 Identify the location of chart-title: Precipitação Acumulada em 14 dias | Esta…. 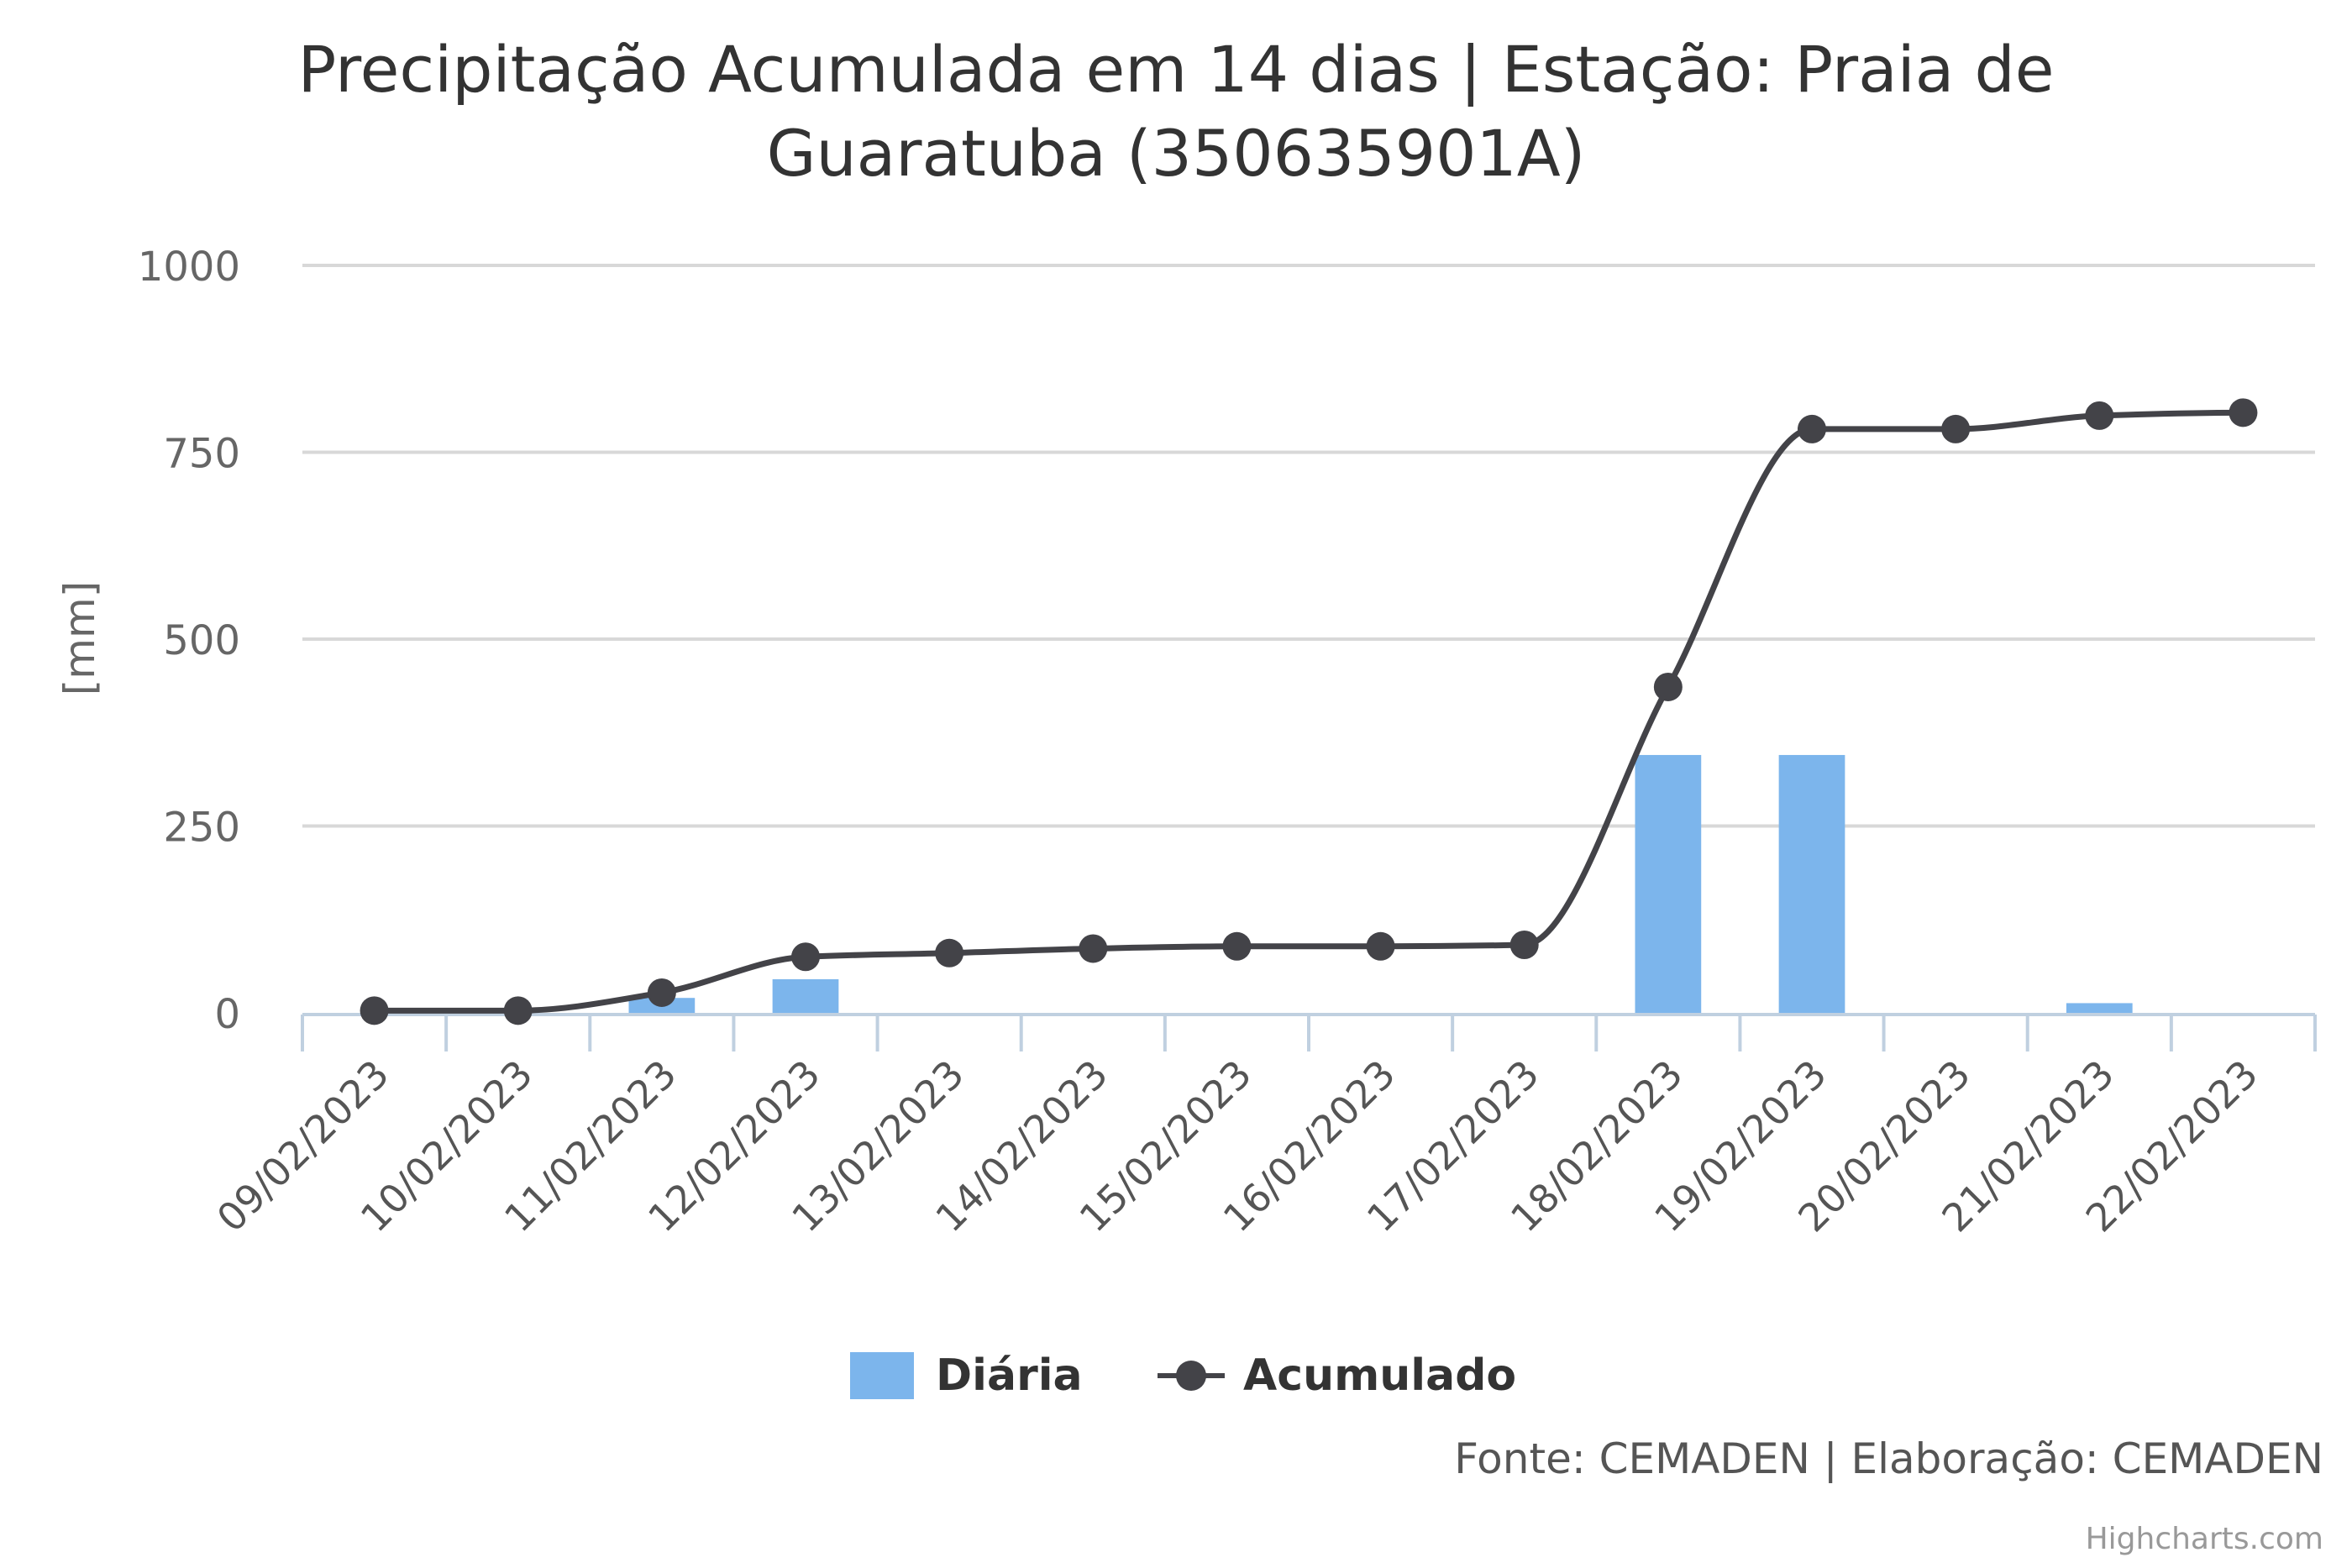
(1176, 69).